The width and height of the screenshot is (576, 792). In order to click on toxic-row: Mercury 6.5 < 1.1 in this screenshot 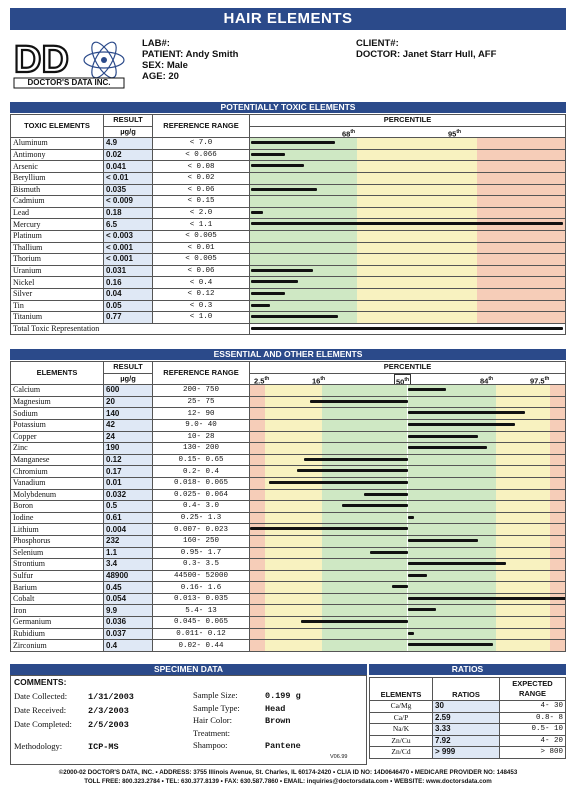, I will do `click(288, 224)`.